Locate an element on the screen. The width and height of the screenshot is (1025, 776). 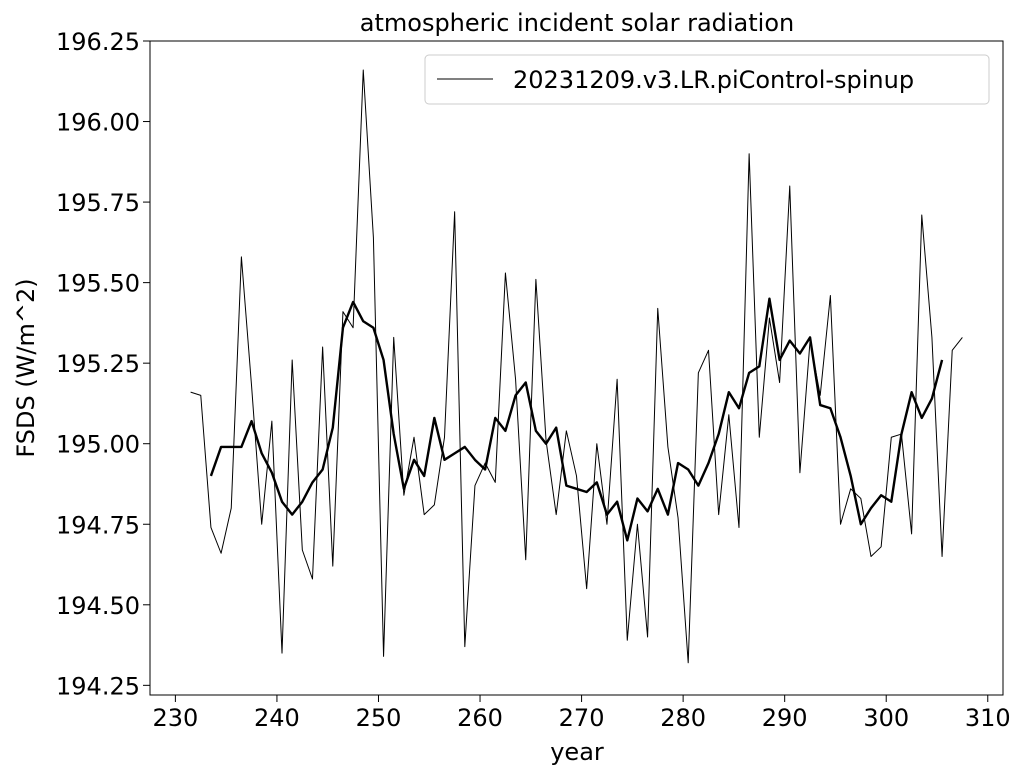
legend-box is located at coordinates (707, 79).